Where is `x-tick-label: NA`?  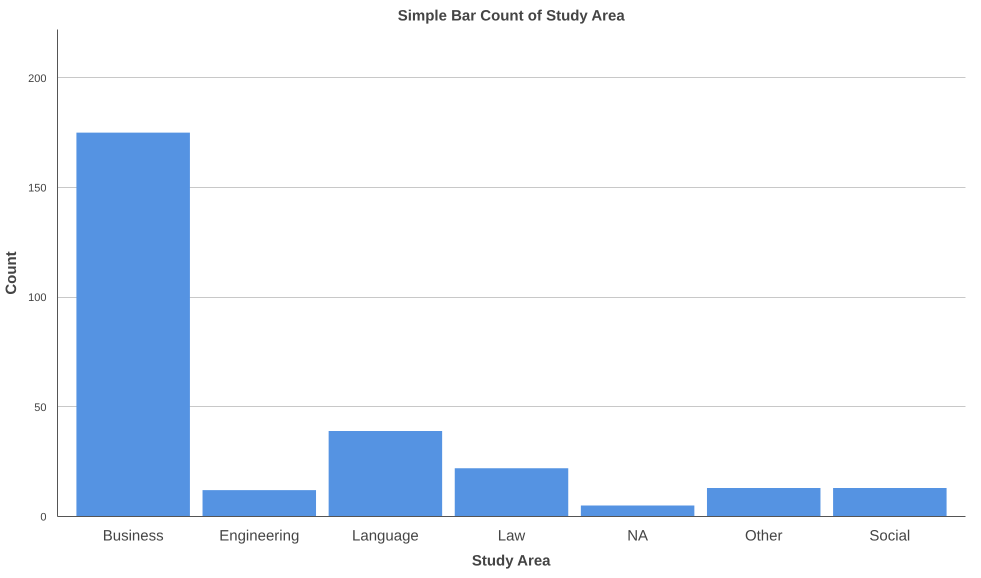
x-tick-label: NA is located at coordinates (637, 536).